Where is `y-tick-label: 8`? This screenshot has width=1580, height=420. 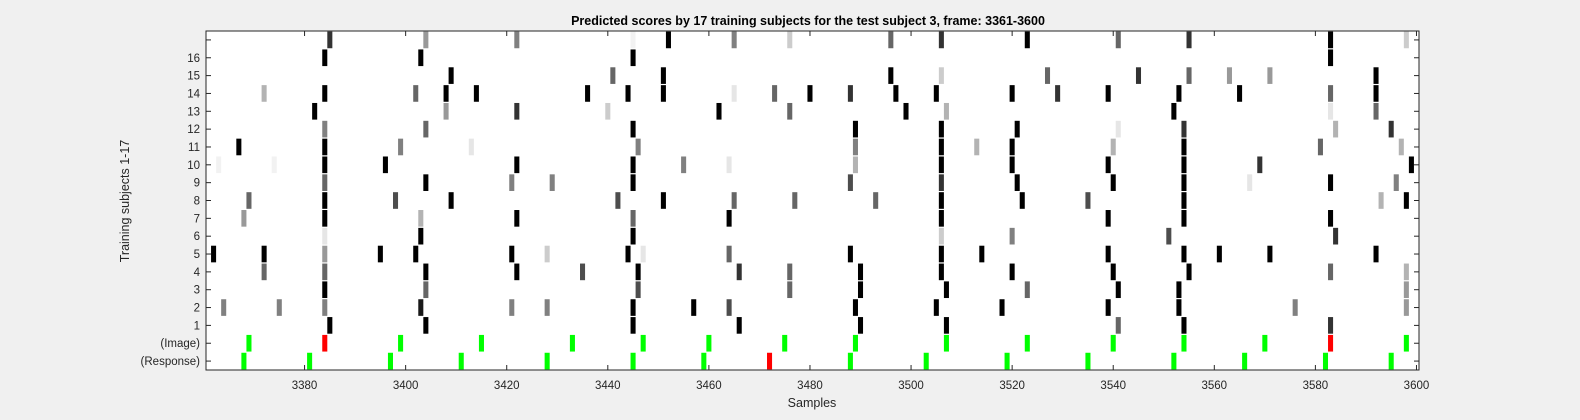
y-tick-label: 8 is located at coordinates (197, 202).